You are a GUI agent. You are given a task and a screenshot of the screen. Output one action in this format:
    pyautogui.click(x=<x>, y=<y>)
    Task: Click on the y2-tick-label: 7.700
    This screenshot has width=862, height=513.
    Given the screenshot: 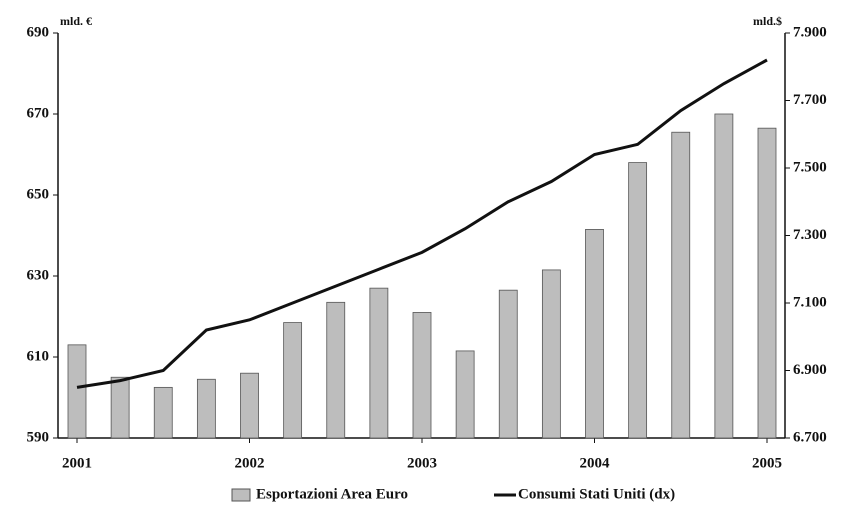 What is the action you would take?
    pyautogui.click(x=810, y=100)
    